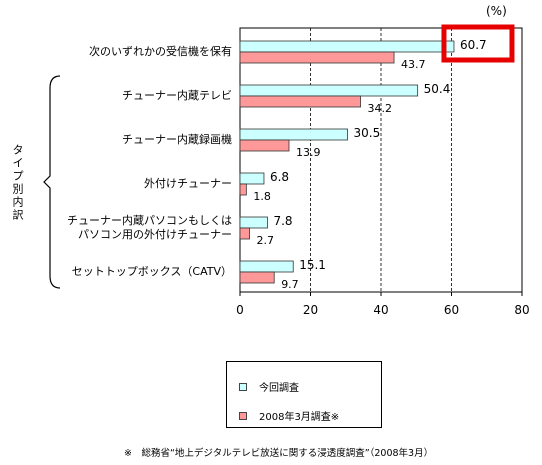  I want to click on group-label-char: イ, so click(18, 163).